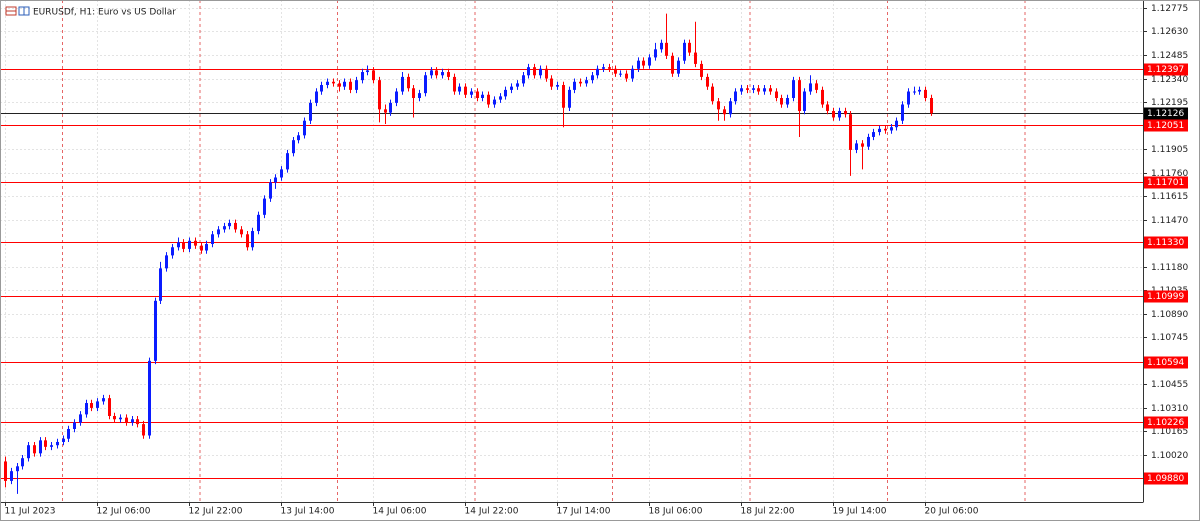  I want to click on level-label: 1.11701, so click(1165, 183).